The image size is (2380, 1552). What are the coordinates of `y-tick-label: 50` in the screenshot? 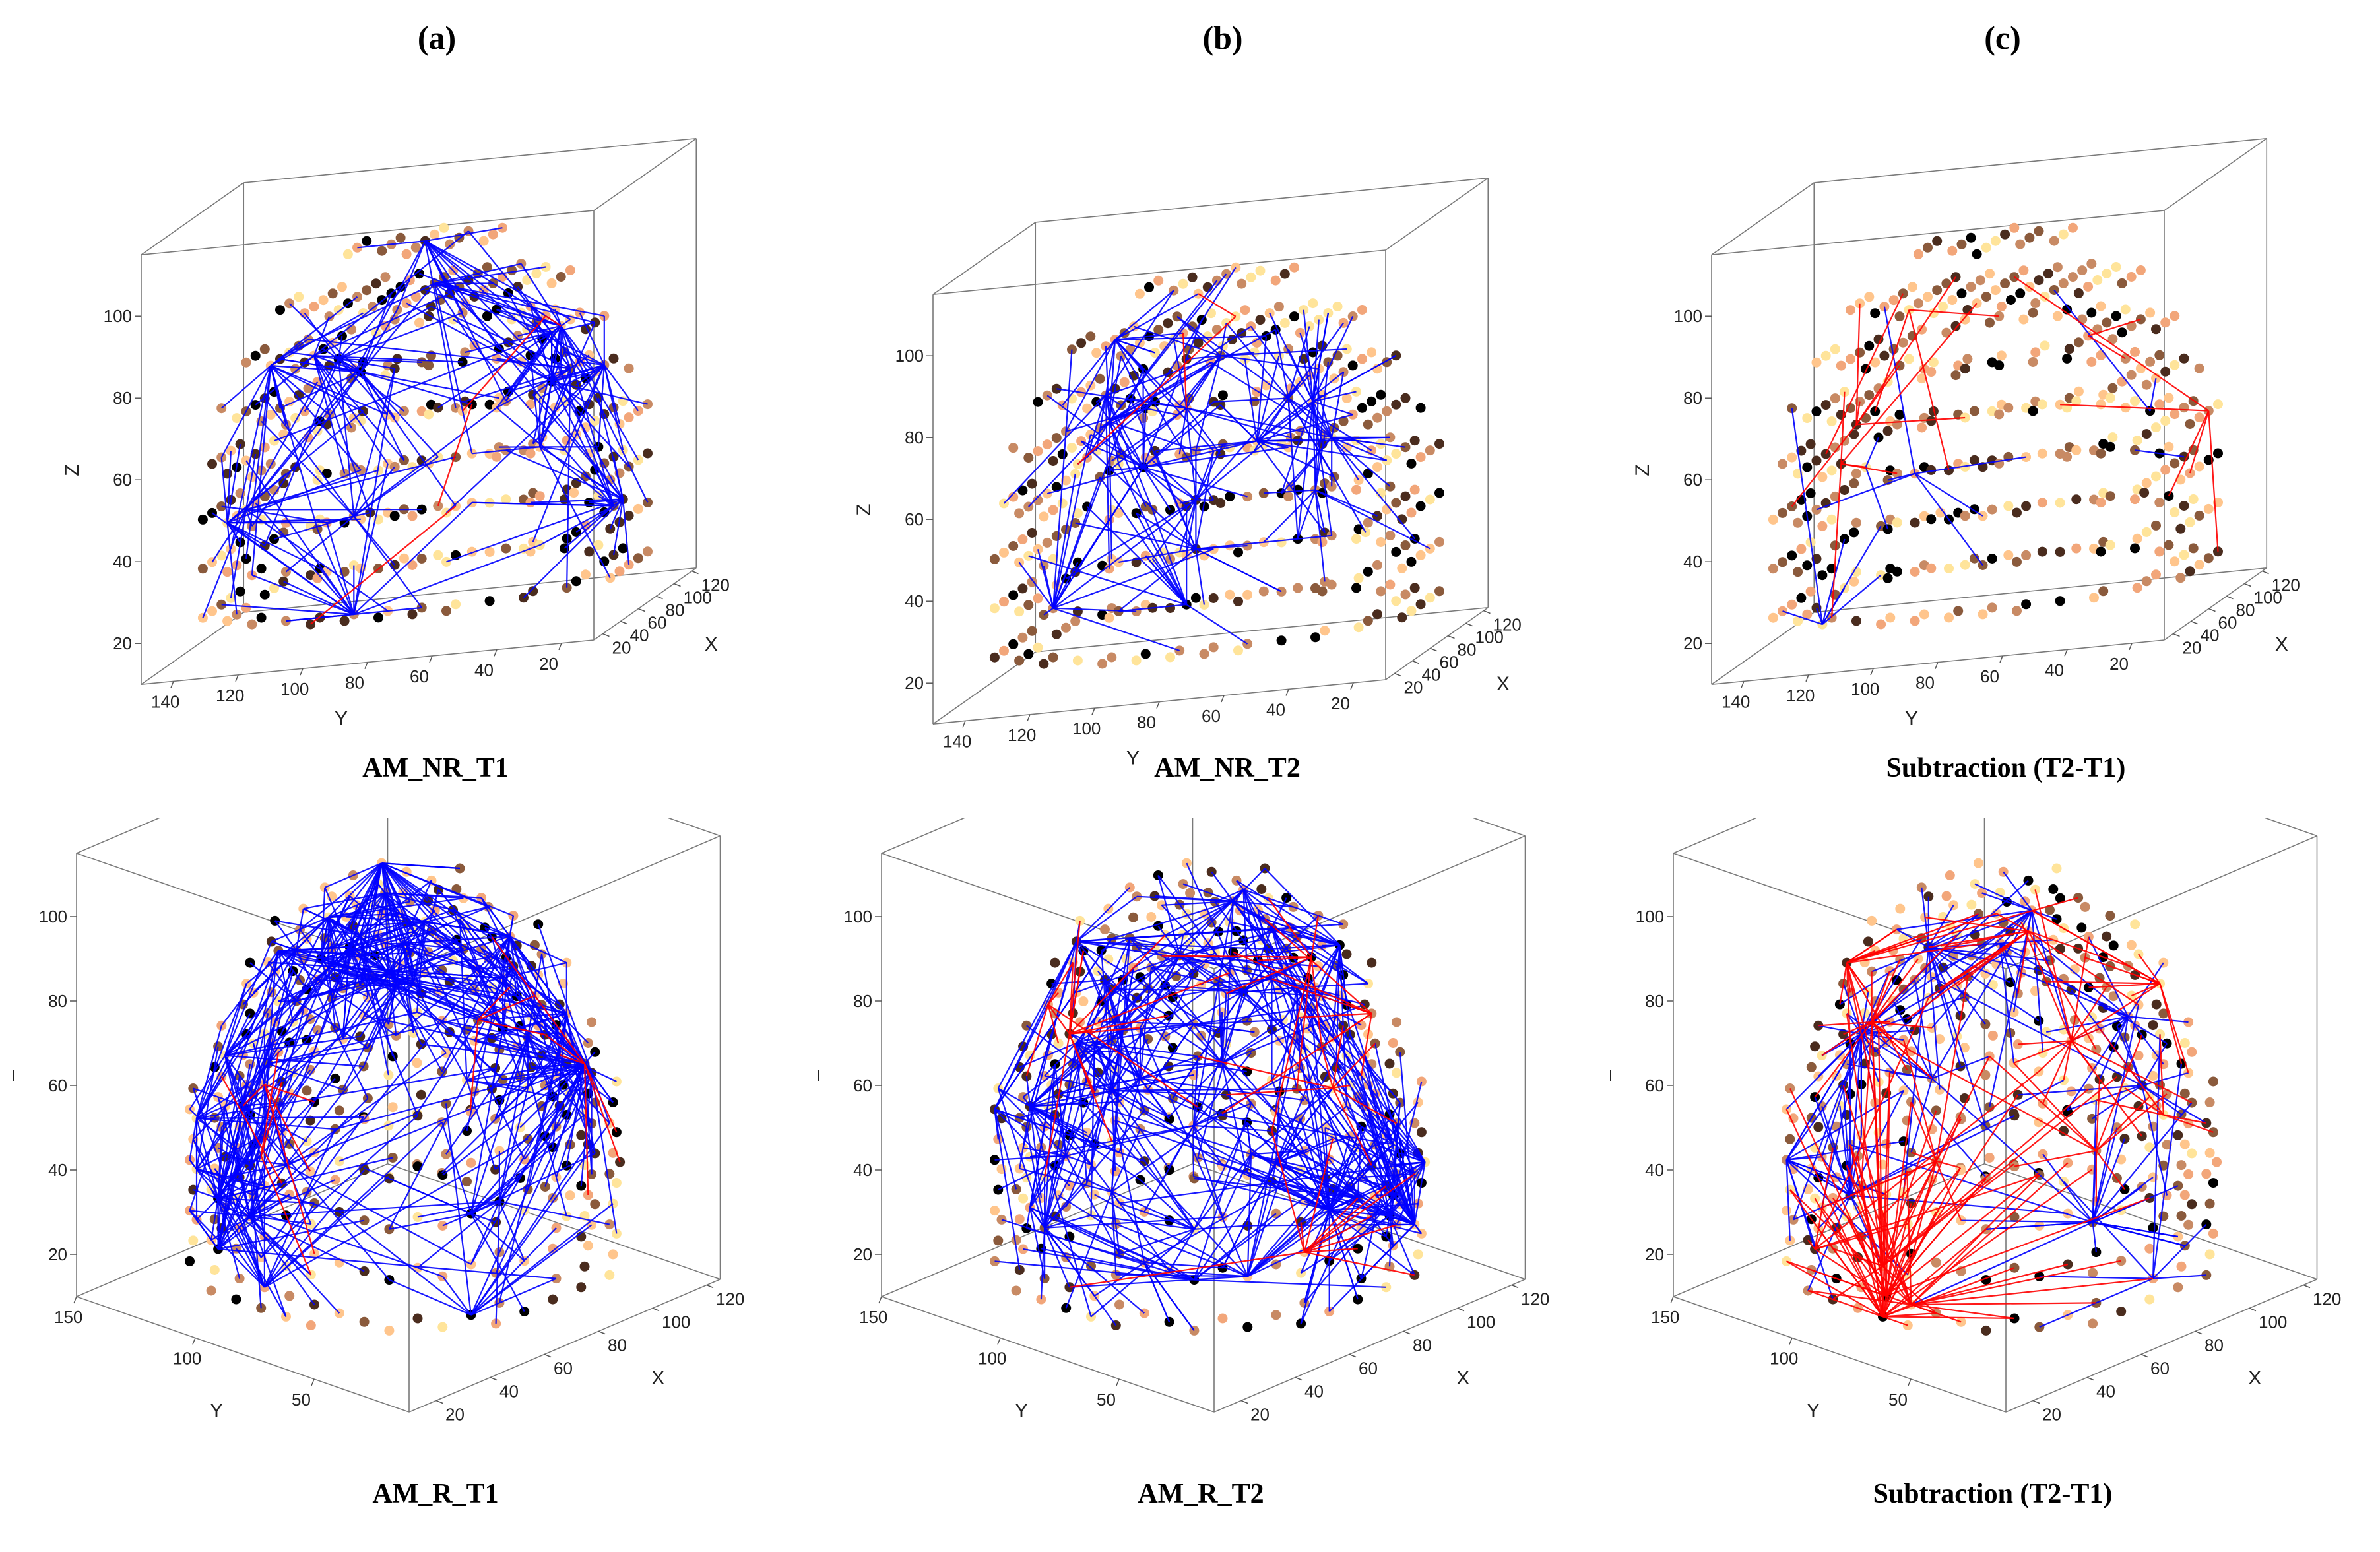 It's located at (1106, 1399).